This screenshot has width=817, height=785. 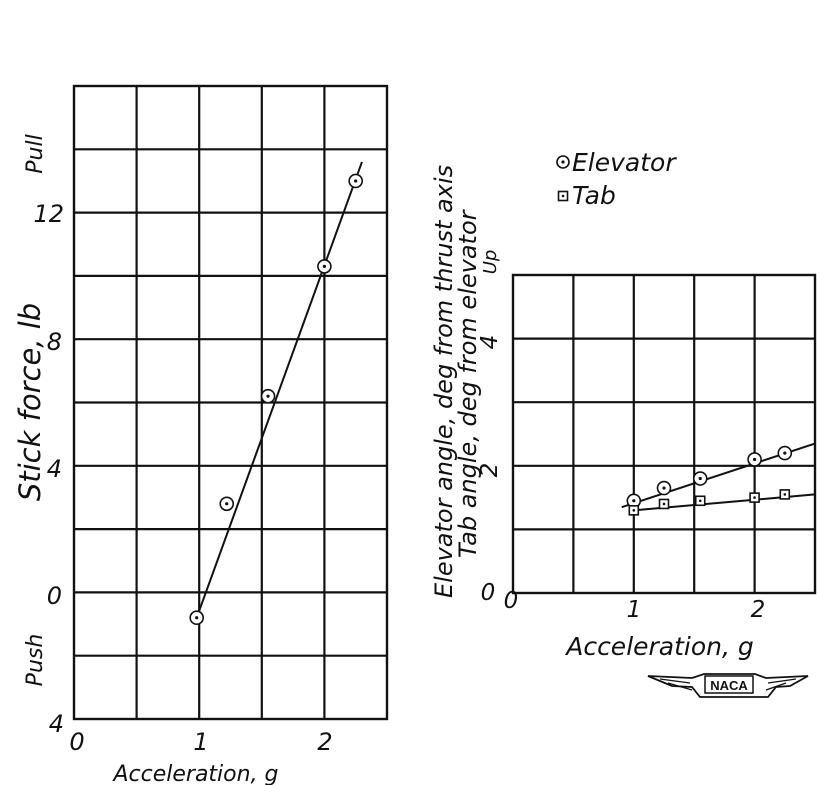 I want to click on elevator-chart-legend: Elevator Tab, so click(x=616, y=179).